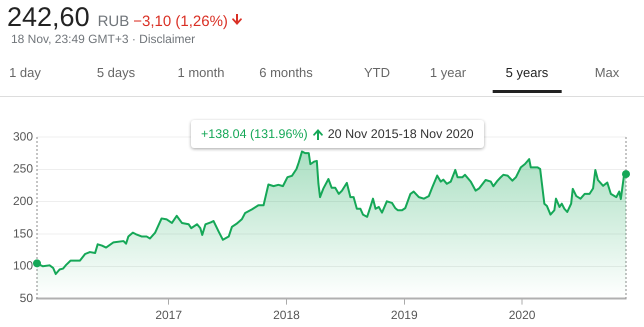 This screenshot has width=644, height=327. What do you see at coordinates (377, 73) in the screenshot?
I see `text: YTD` at bounding box center [377, 73].